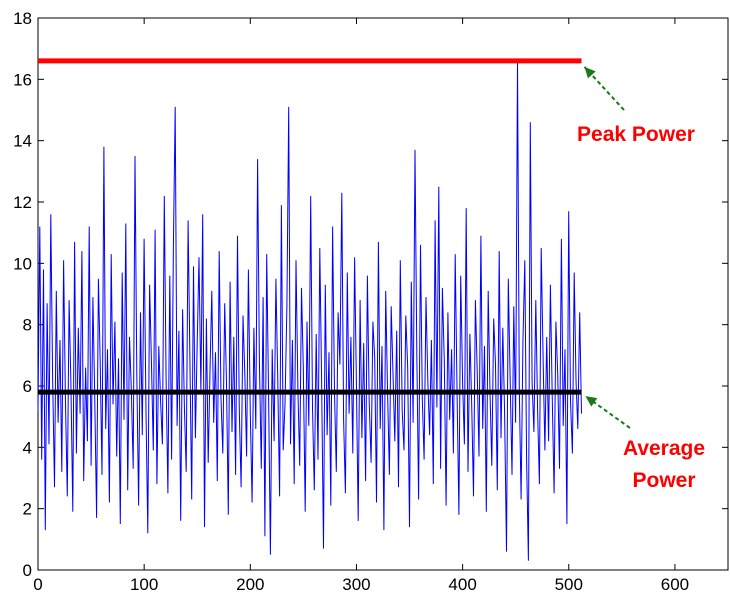 The height and width of the screenshot is (595, 730). Describe the element at coordinates (250, 584) in the screenshot. I see `x-tick-label: 200` at that location.